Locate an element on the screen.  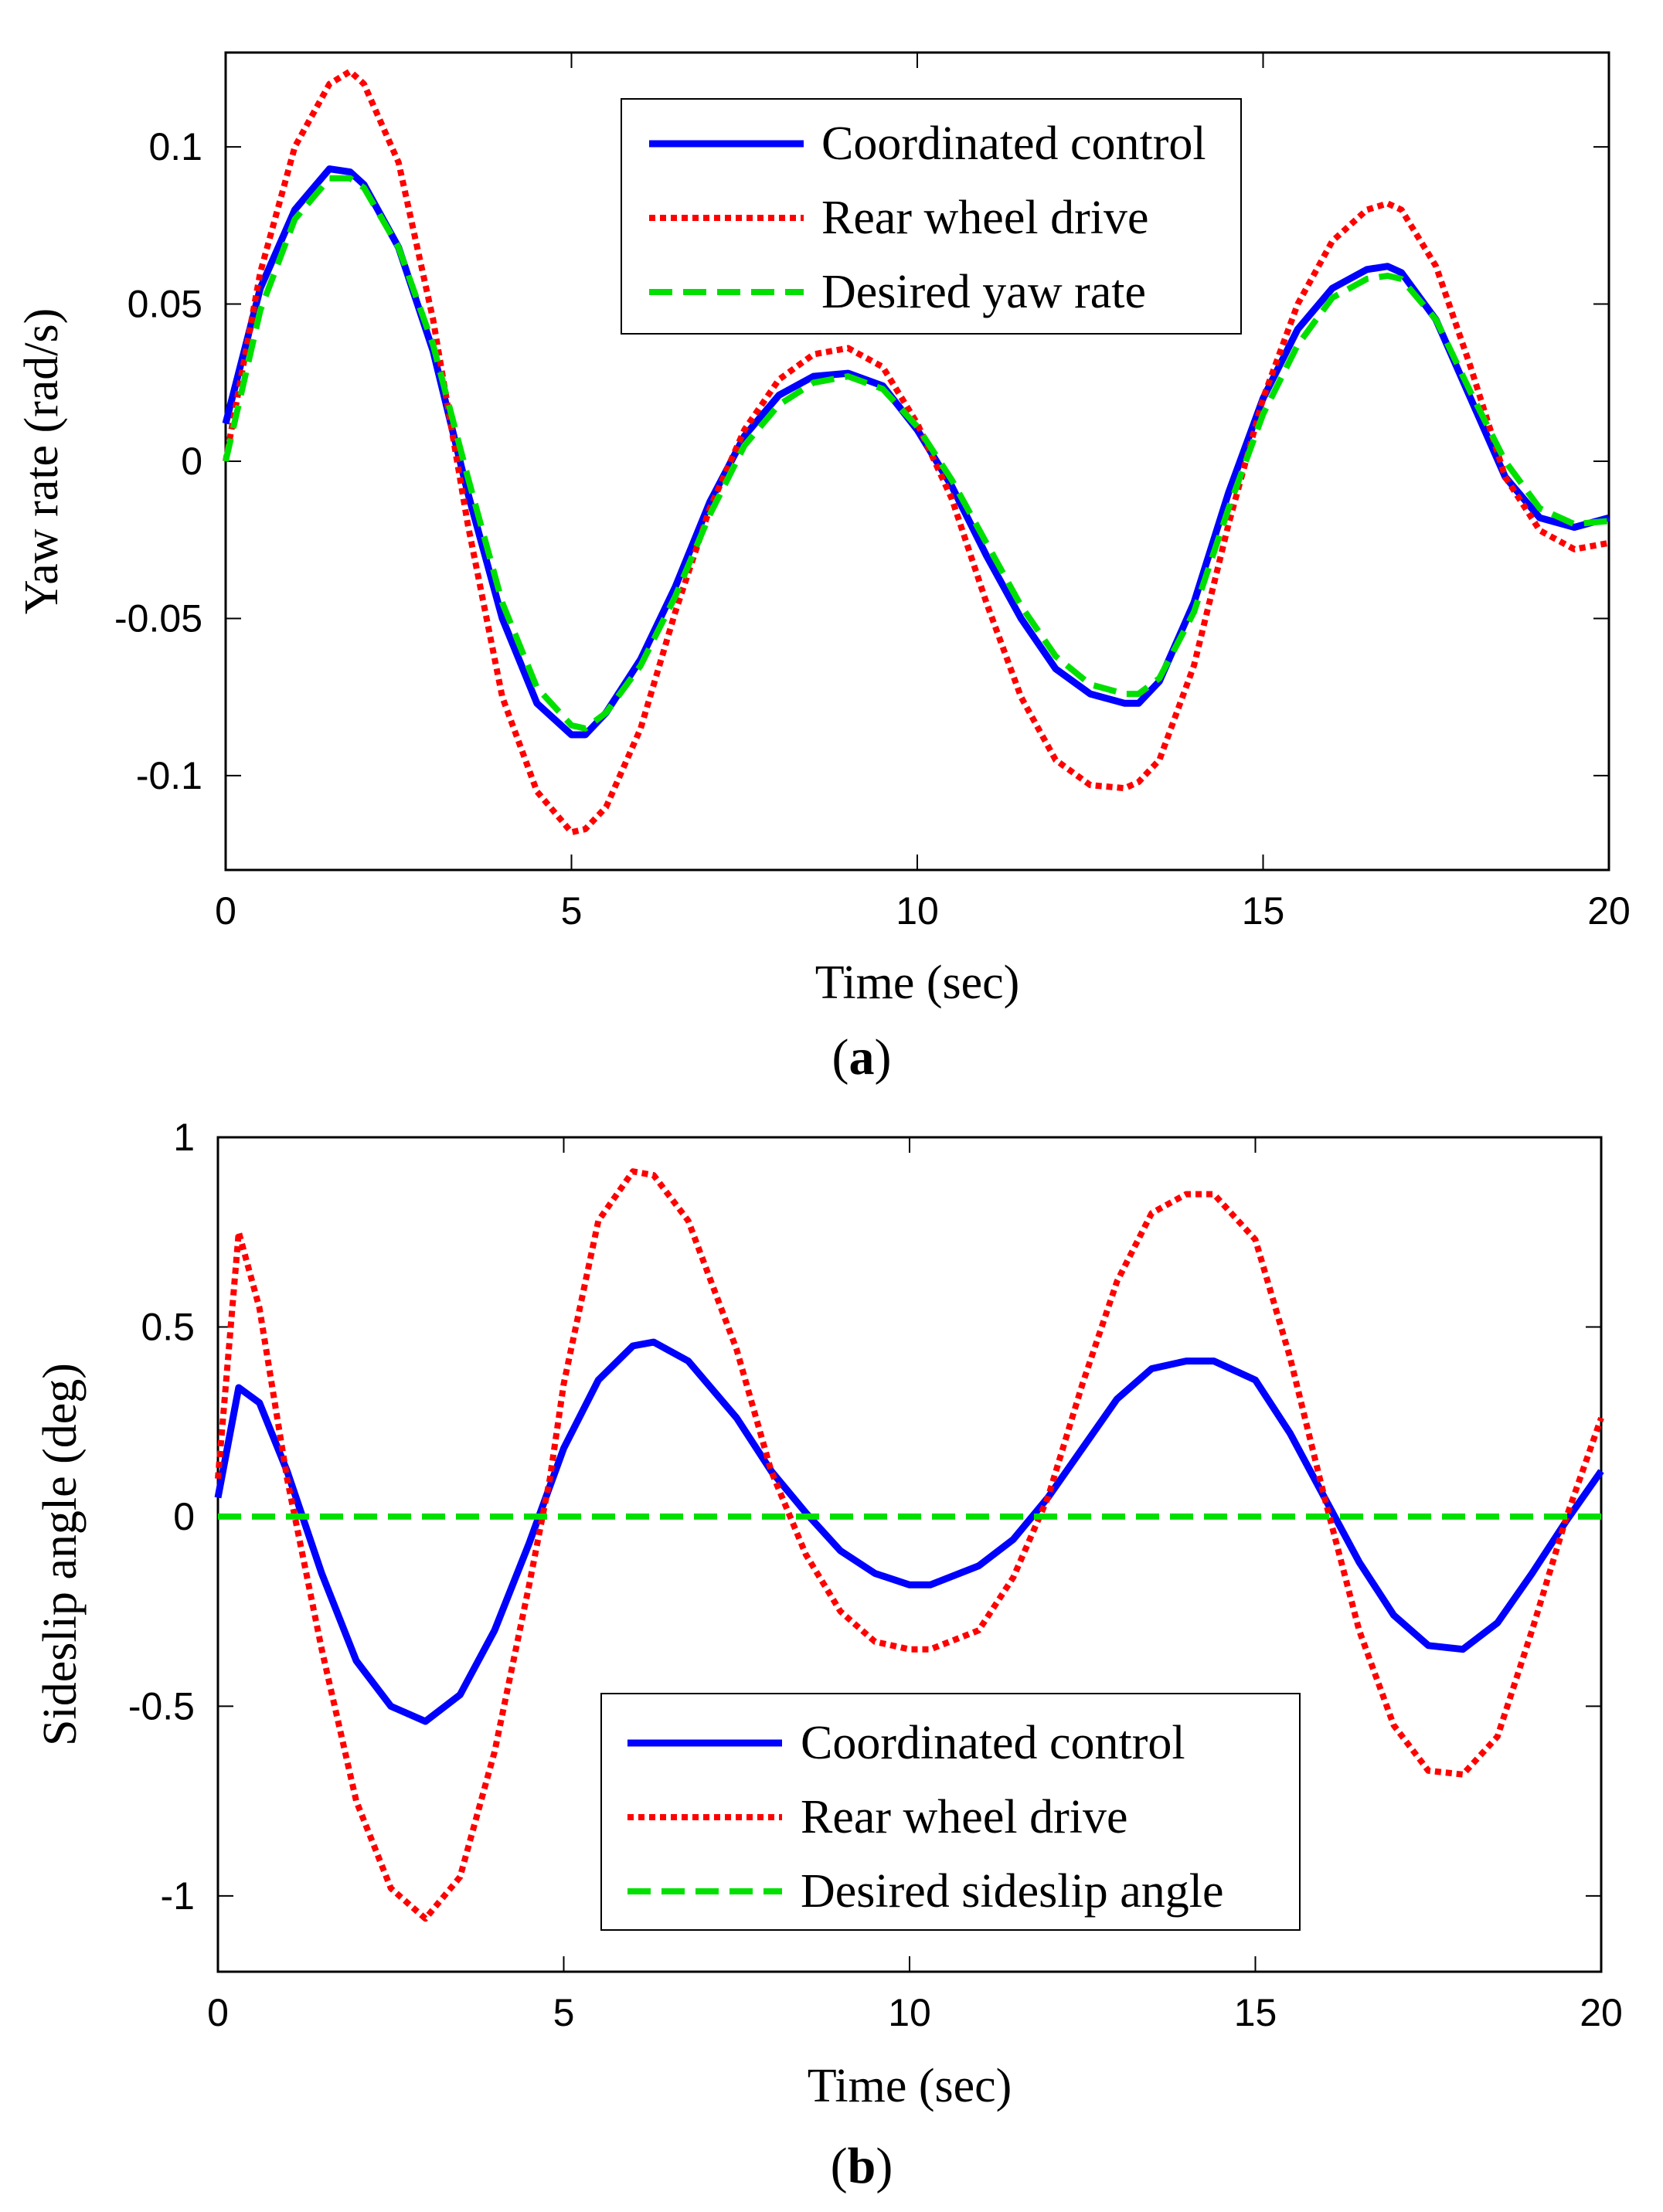
legend-label-desired-yaw-rate: Desired yaw rate is located at coordinates (983, 292).